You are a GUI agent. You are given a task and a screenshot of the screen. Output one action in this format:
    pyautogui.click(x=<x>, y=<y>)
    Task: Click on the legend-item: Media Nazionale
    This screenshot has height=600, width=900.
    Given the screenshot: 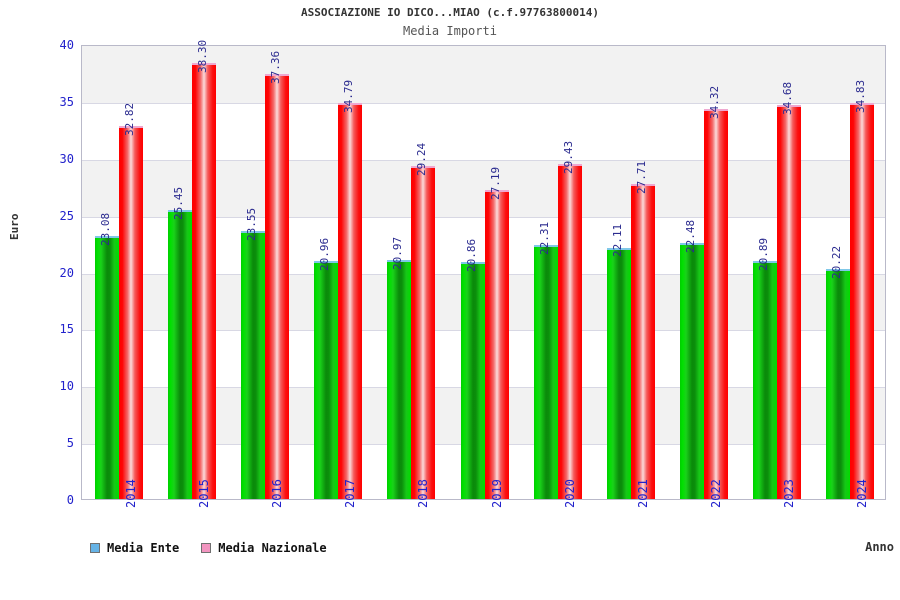 What is the action you would take?
    pyautogui.click(x=264, y=548)
    